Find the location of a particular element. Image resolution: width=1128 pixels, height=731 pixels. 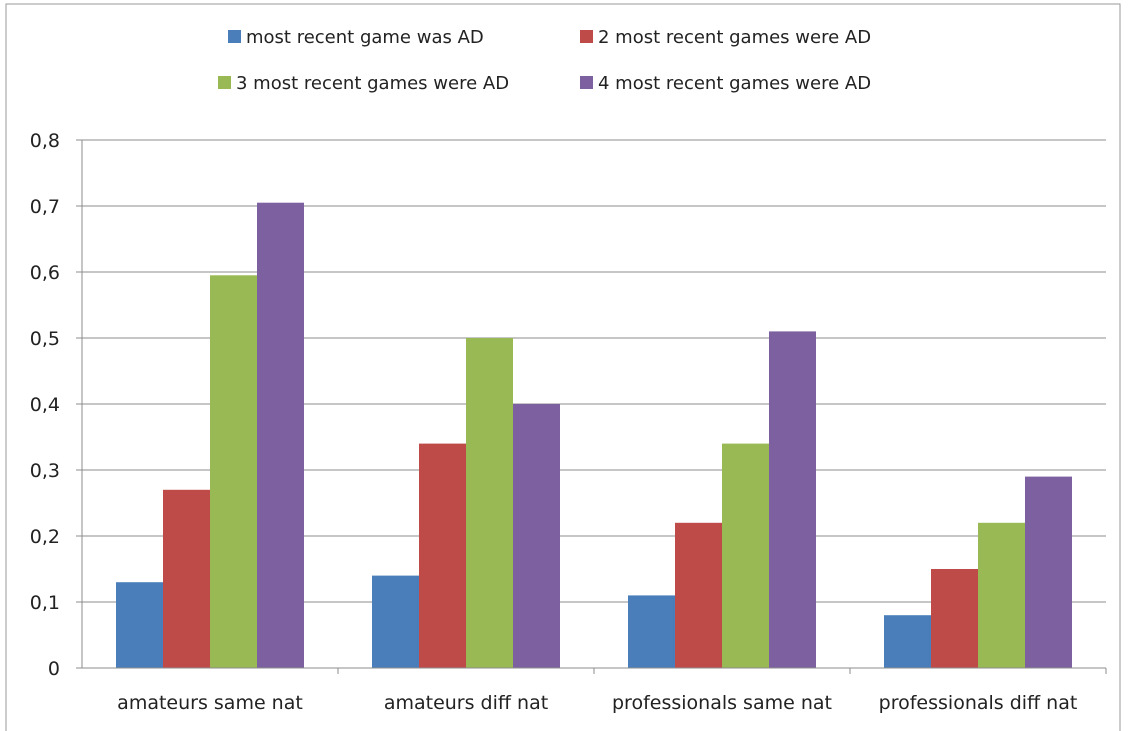

y-tick-label: 0,1 is located at coordinates (45, 603).